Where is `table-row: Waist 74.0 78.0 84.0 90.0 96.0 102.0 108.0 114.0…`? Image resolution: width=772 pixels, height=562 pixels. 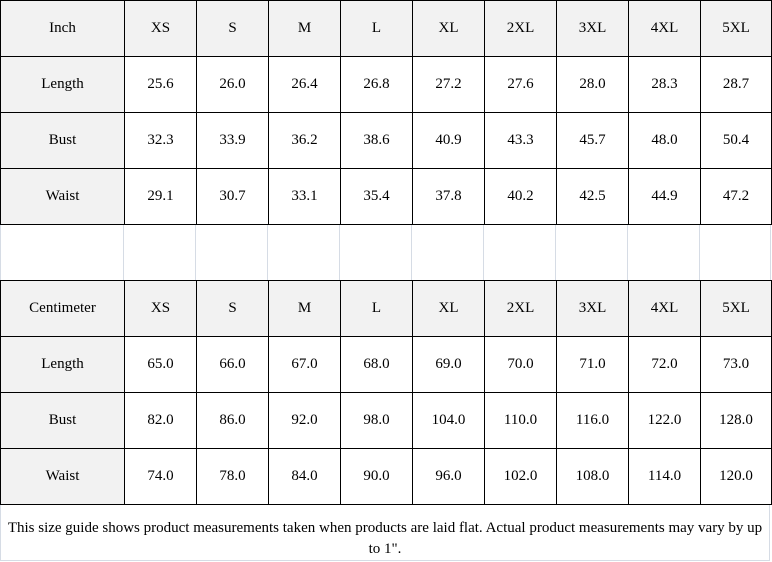
table-row: Waist 74.0 78.0 84.0 90.0 96.0 102.0 108.0 114.0… is located at coordinates (386, 476).